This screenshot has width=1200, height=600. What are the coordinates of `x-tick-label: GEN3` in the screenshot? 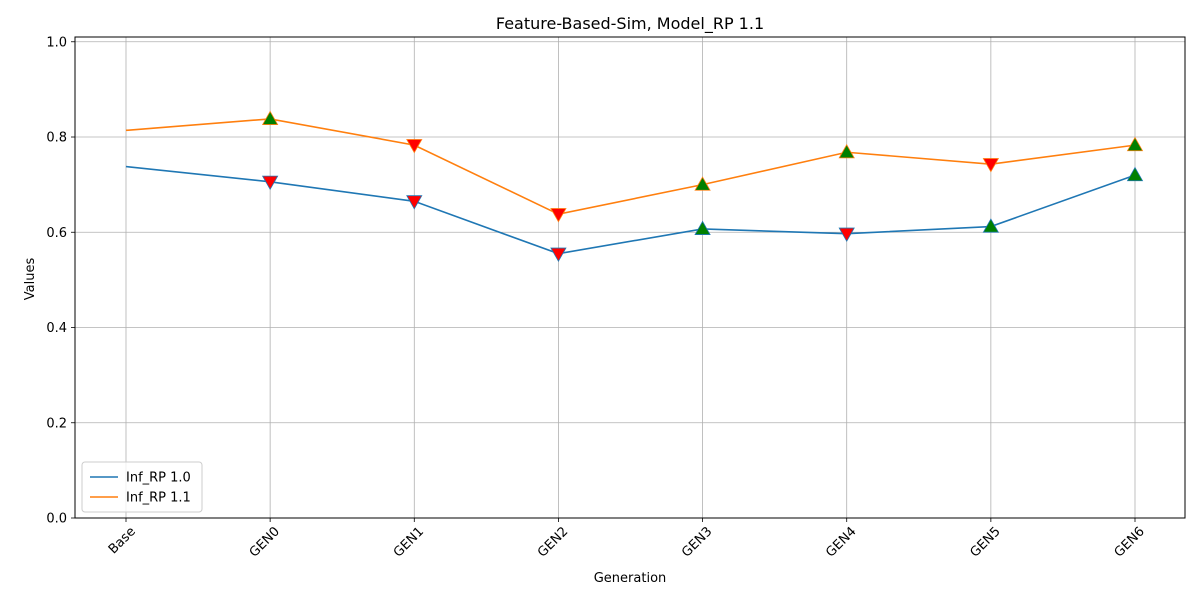 It's located at (697, 542).